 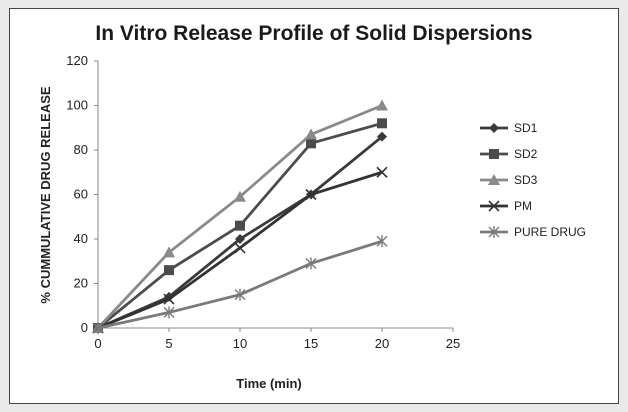 I want to click on legend-label: SD3, so click(x=526, y=180).